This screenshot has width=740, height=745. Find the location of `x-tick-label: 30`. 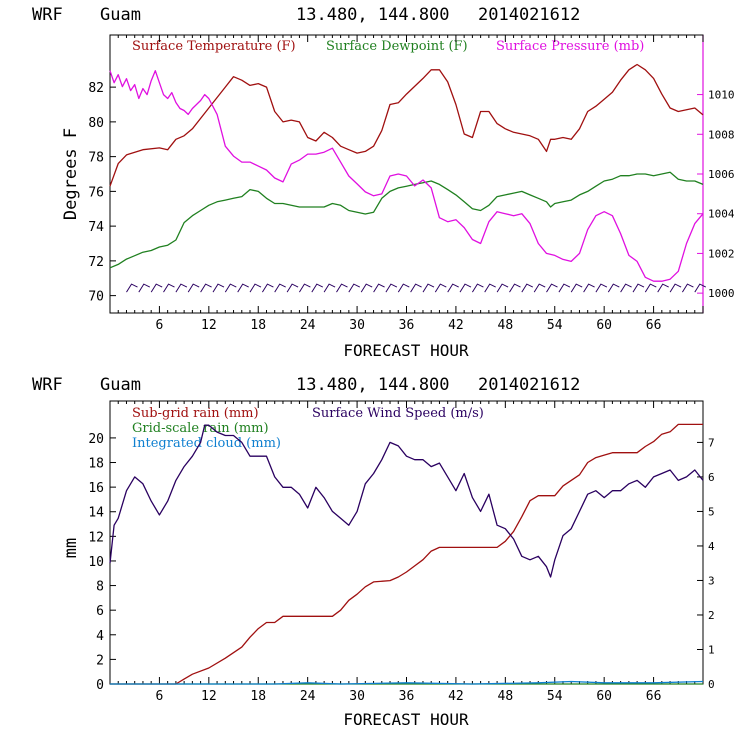

x-tick-label: 30 is located at coordinates (357, 696).